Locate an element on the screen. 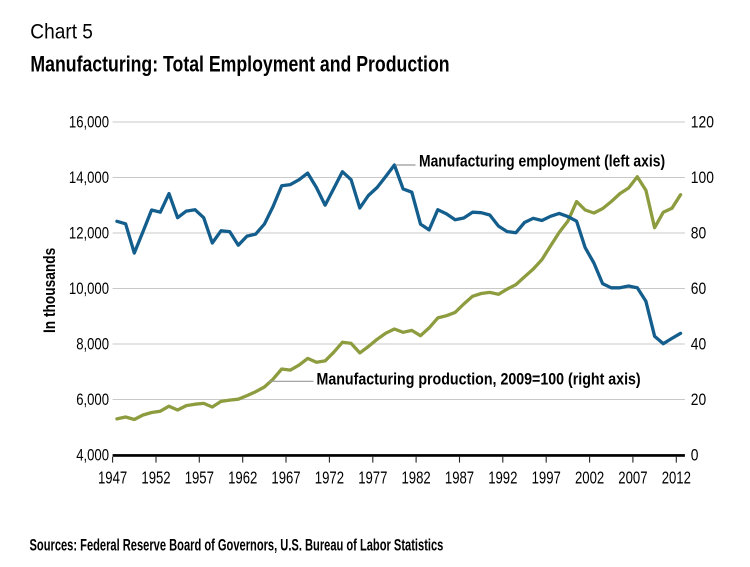  svg-text: 100 is located at coordinates (702, 178).